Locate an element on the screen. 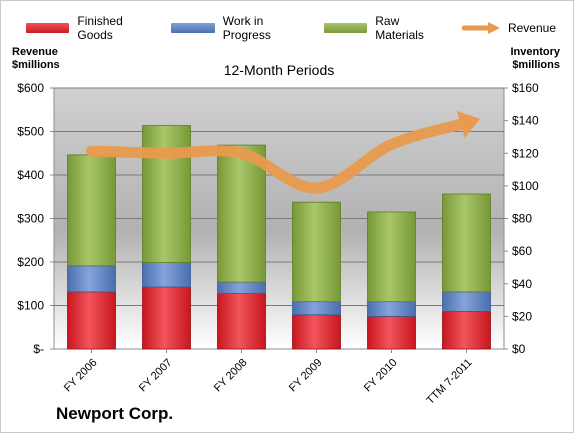 Image resolution: width=574 pixels, height=433 pixels. left-axis-title-line1: Revenue is located at coordinates (35, 52).